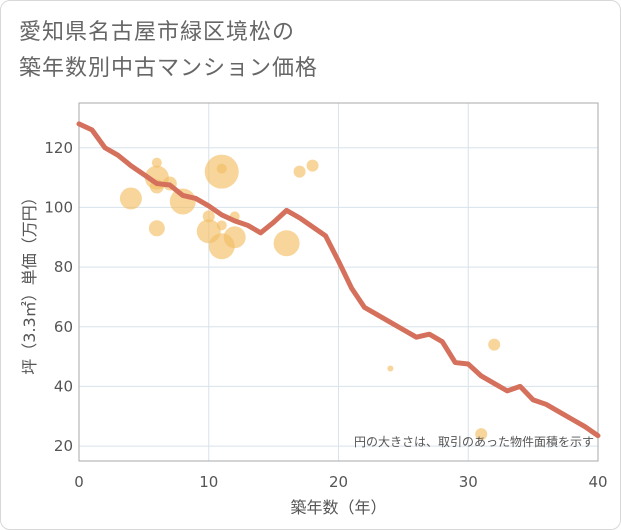 This screenshot has height=530, width=621. Describe the element at coordinates (63, 446) in the screenshot. I see `y-tick-label: 20` at that location.